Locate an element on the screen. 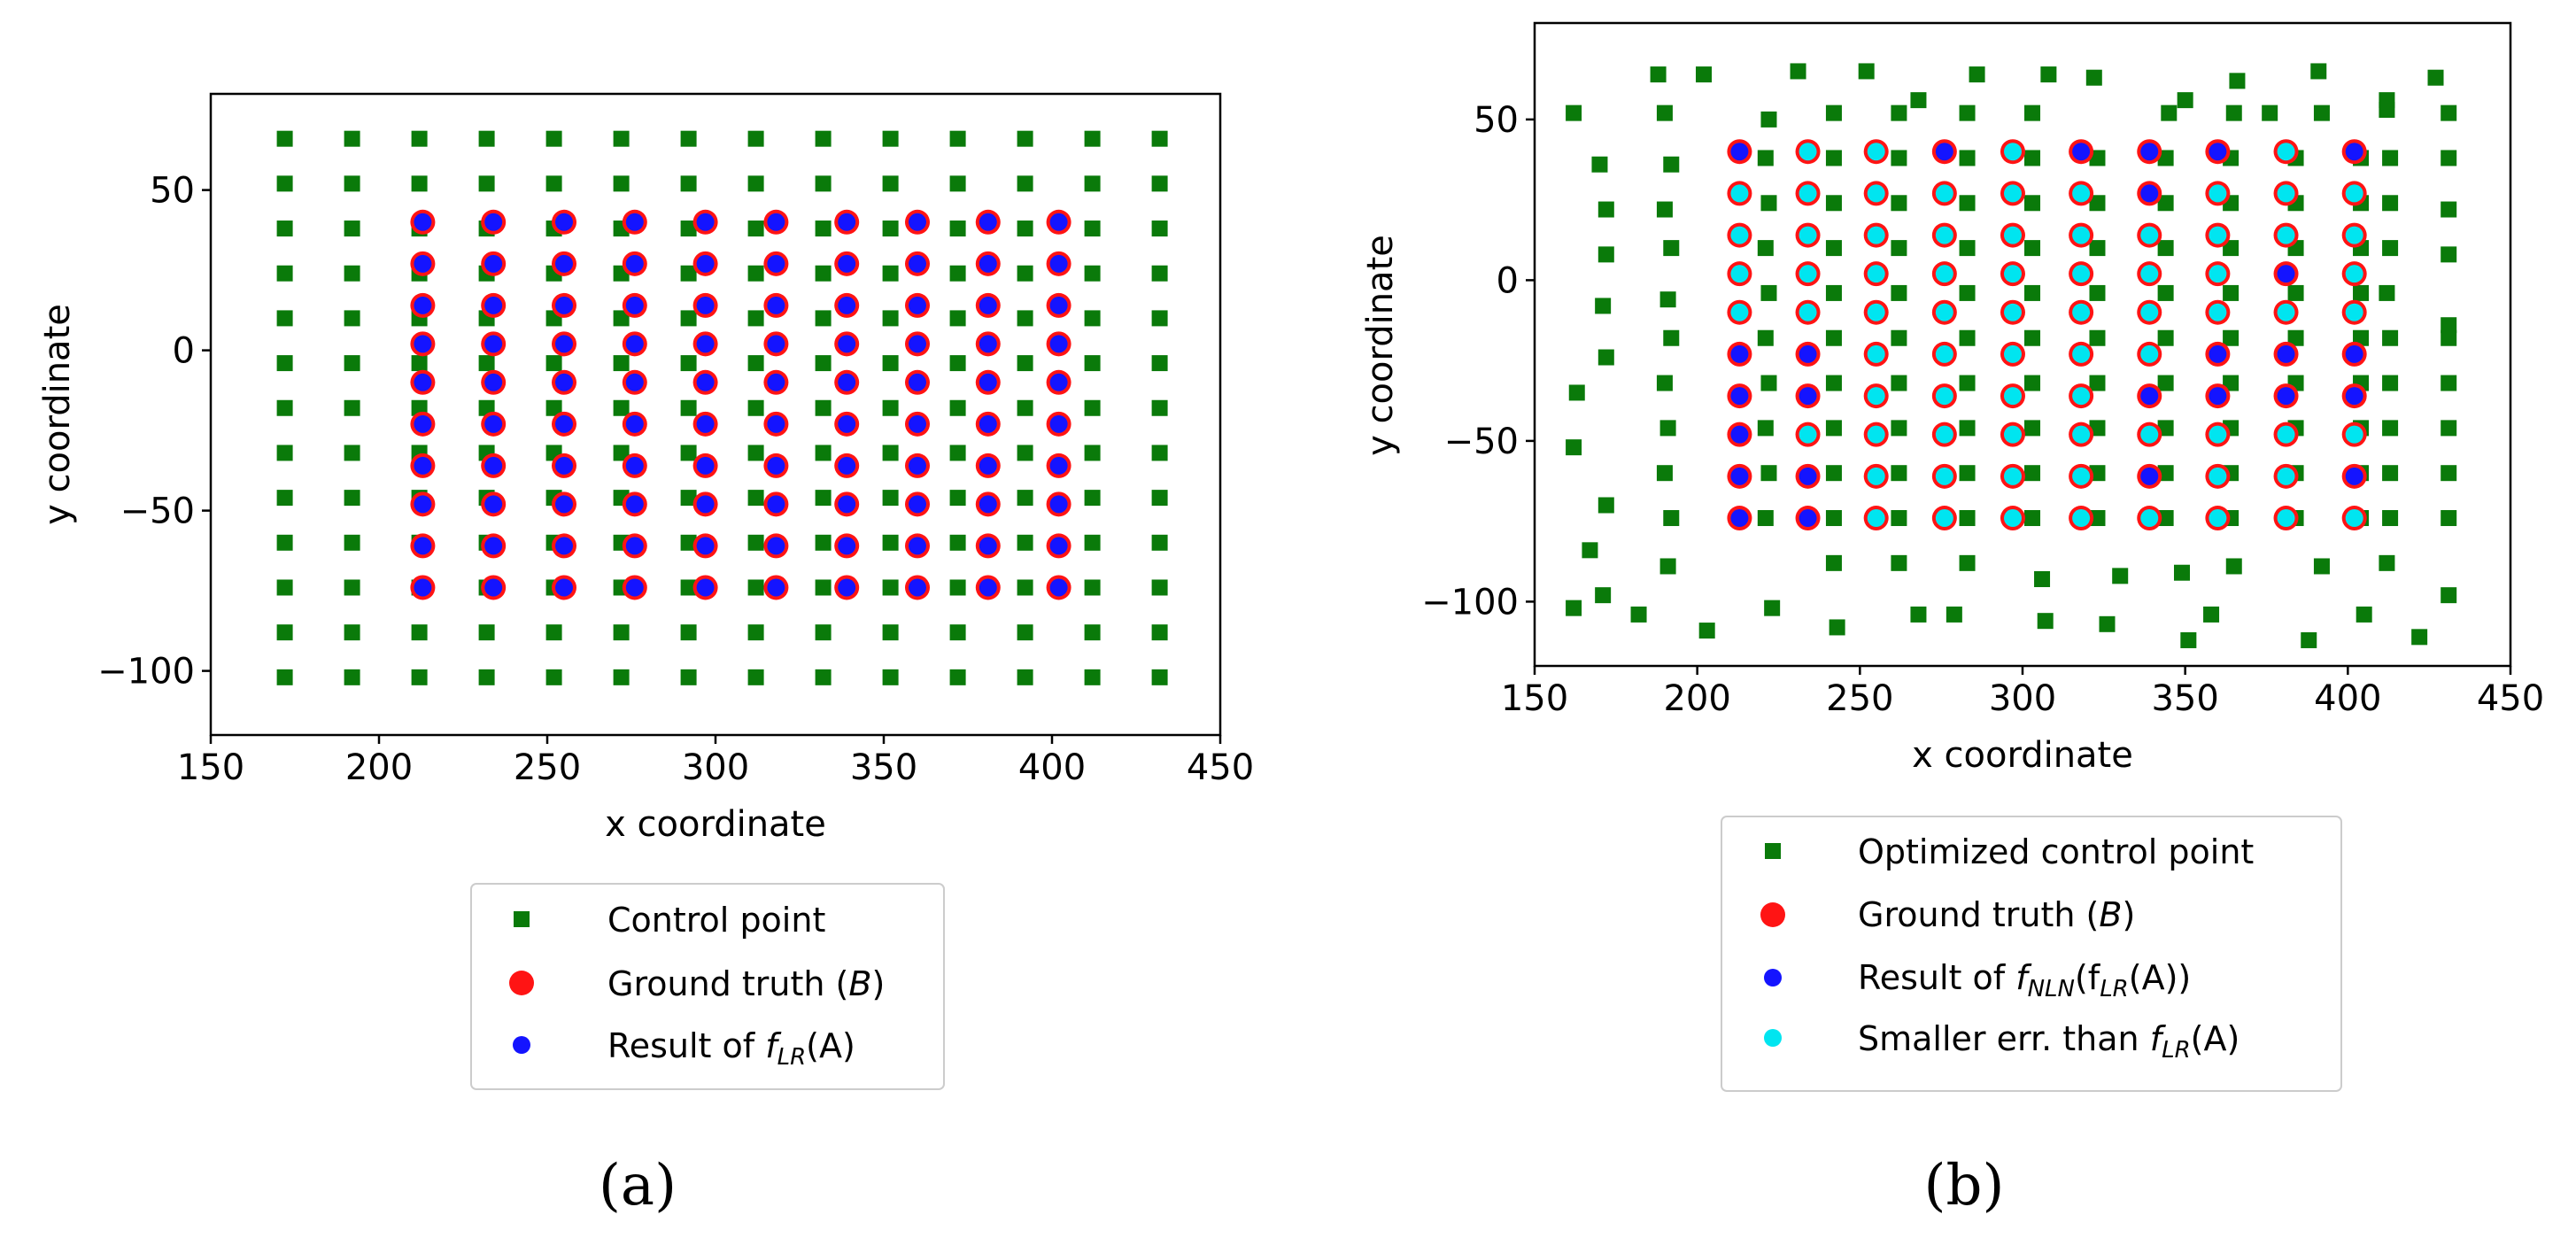 This screenshot has height=1238, width=2576. legend-control-marker-b is located at coordinates (1773, 851).